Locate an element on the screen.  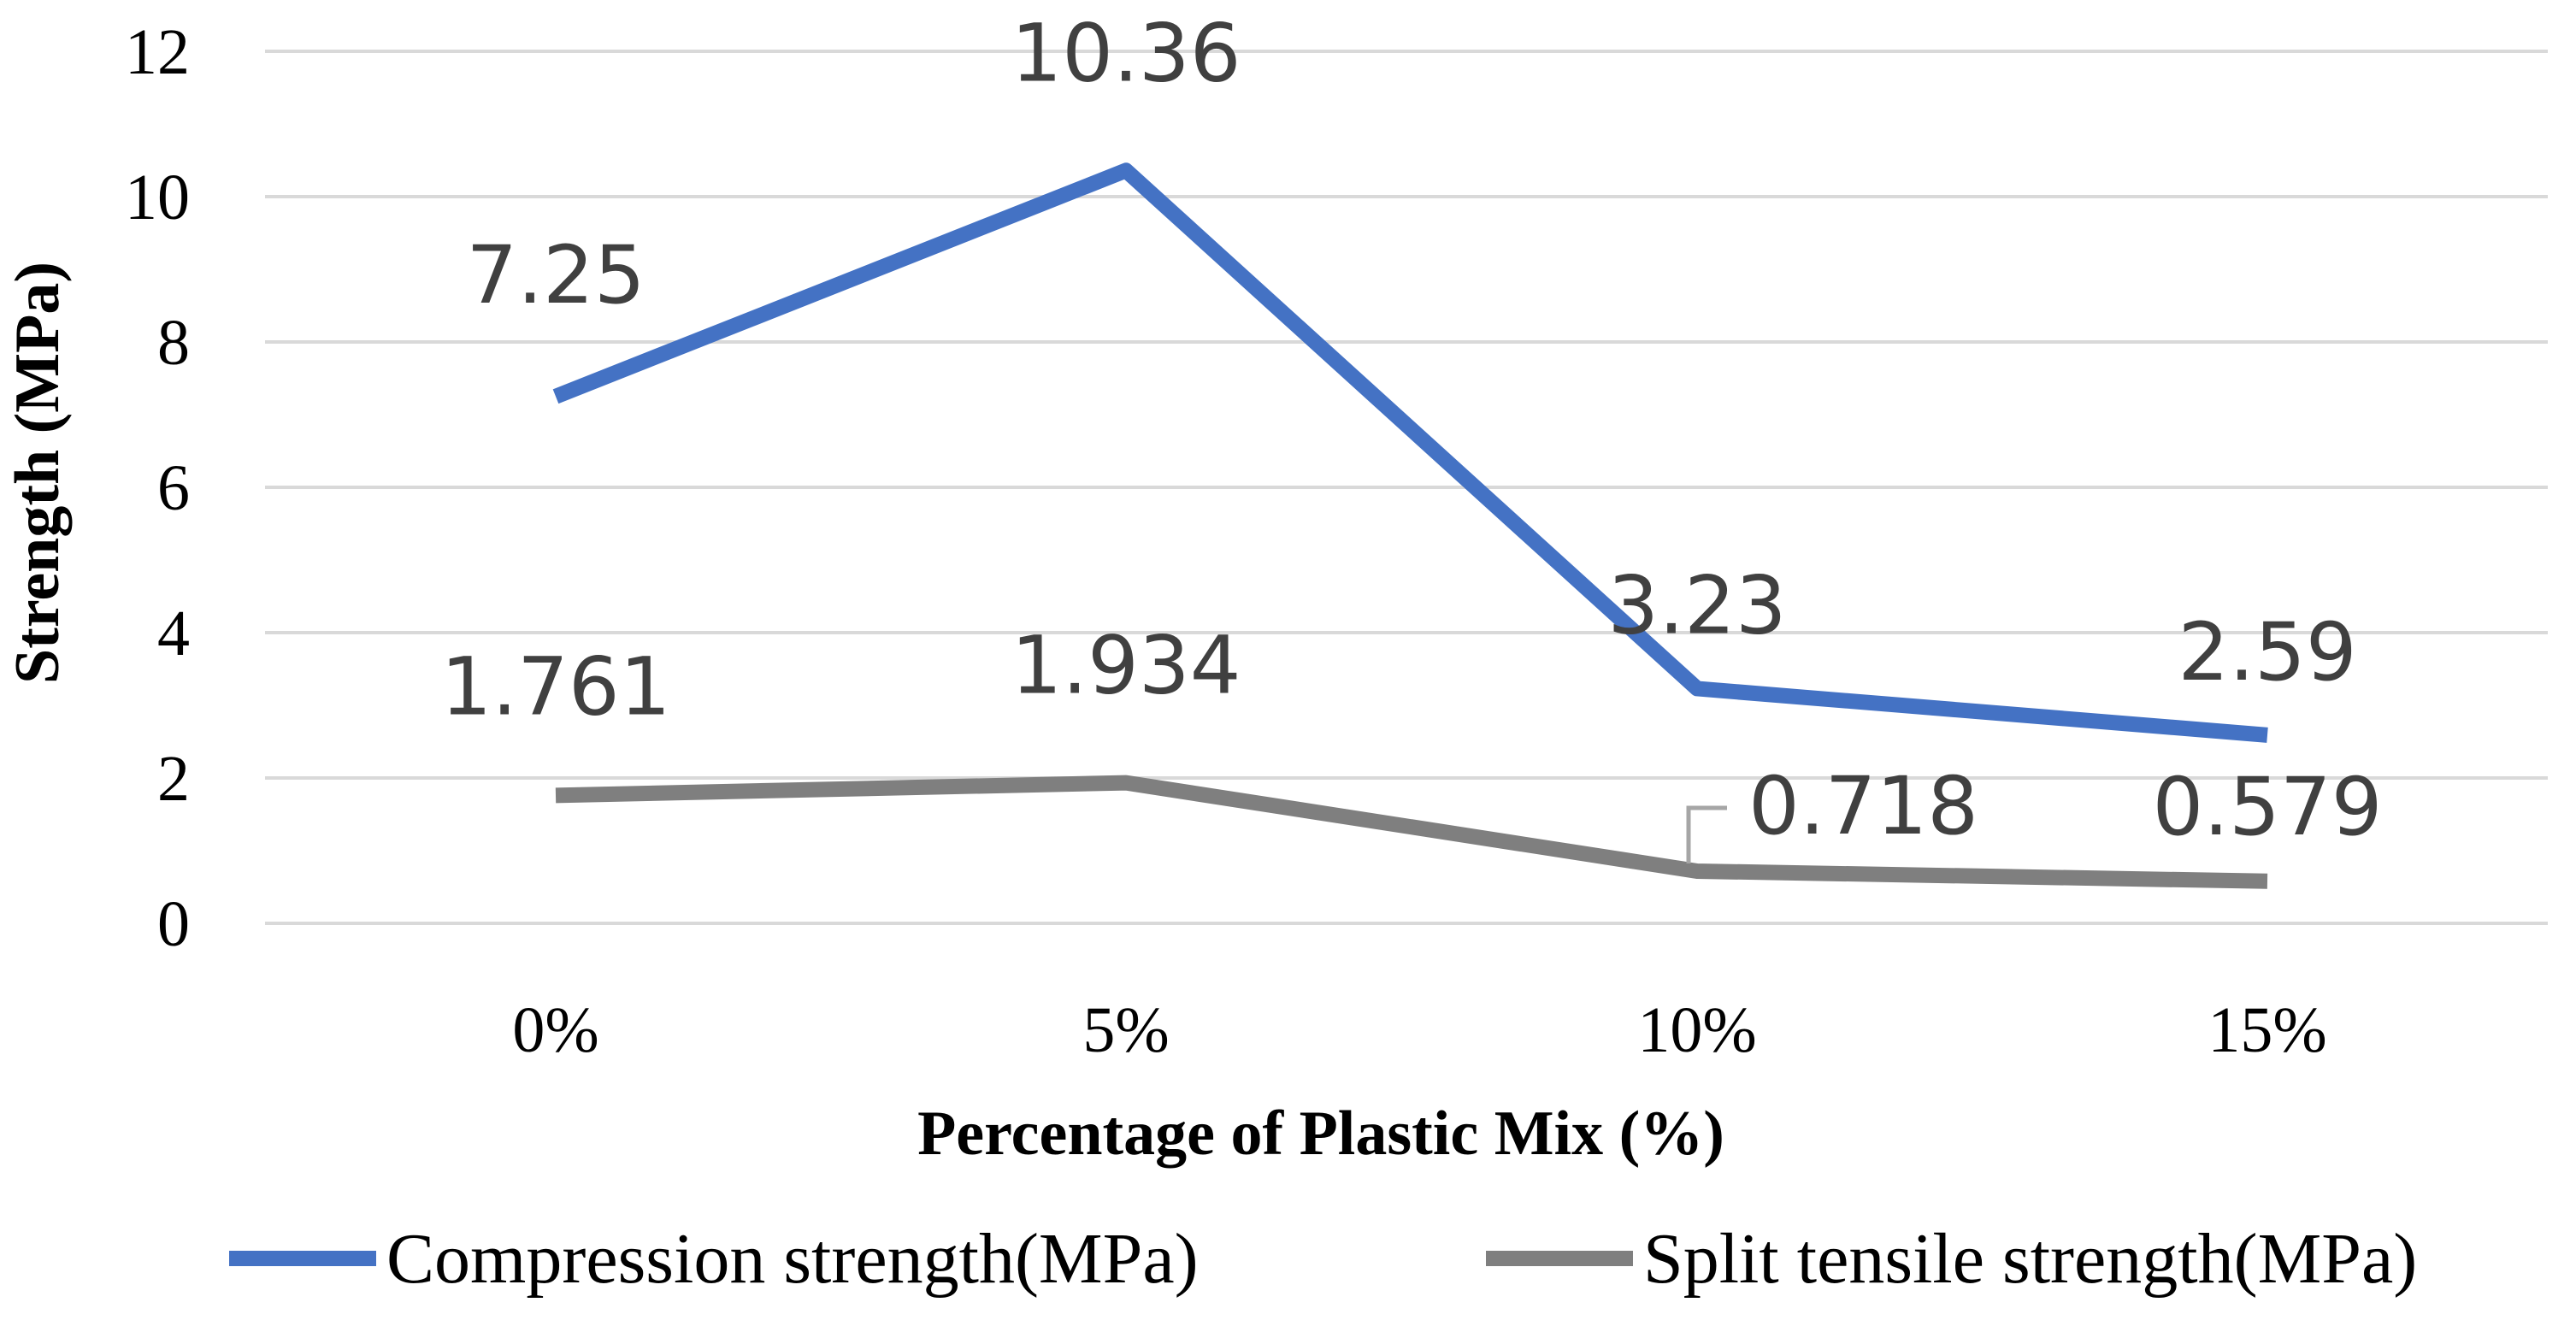
x-tick-label: 15% is located at coordinates (2267, 1030).